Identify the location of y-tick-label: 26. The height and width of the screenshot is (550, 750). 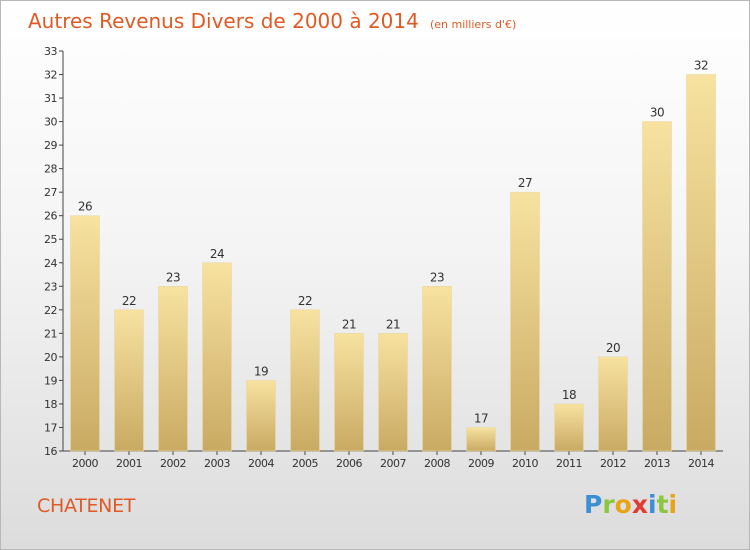
(50, 216).